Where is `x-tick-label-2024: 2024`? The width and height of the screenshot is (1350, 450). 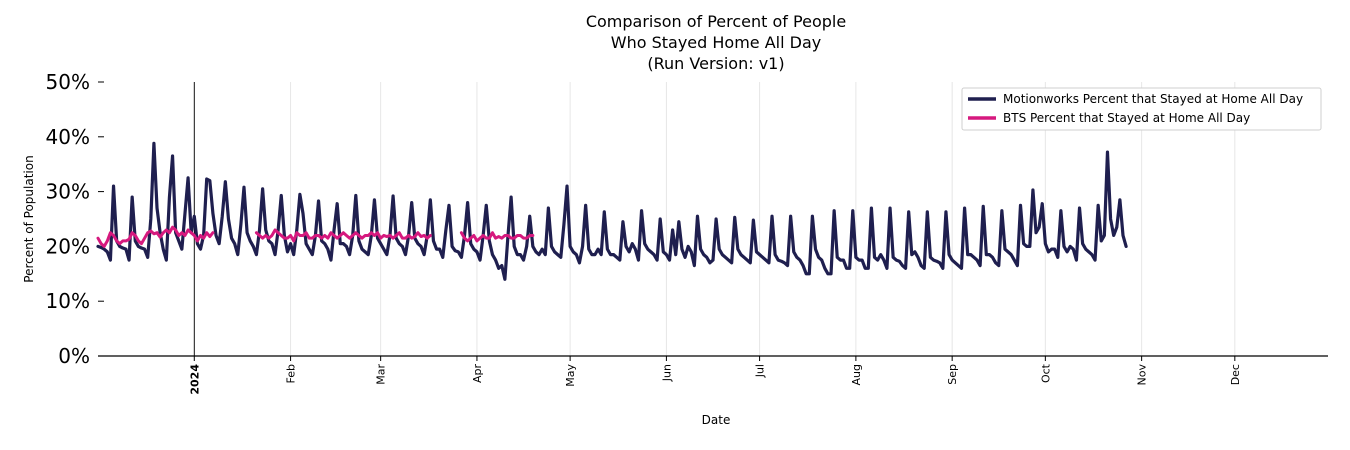 x-tick-label-2024: 2024 is located at coordinates (194, 379).